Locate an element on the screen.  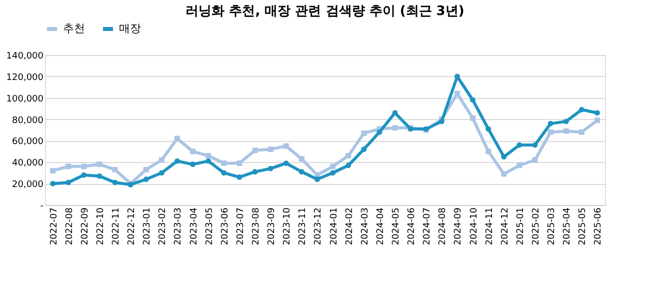
x-tick-label: 2024-01 is located at coordinates (334, 227).